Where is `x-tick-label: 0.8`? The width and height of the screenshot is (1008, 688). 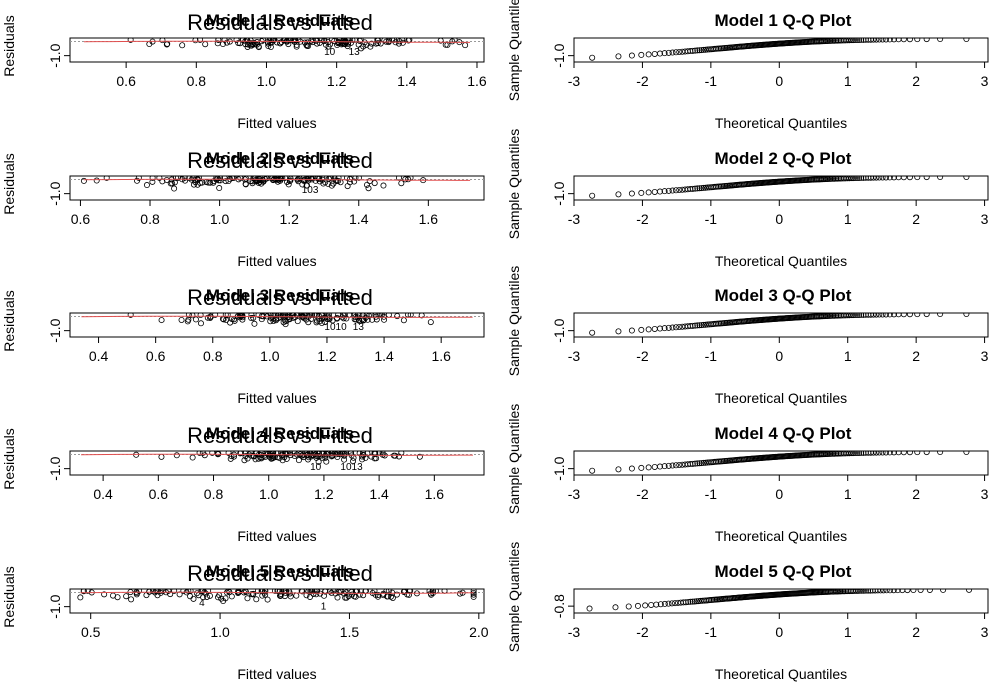
x-tick-label: 0.8 is located at coordinates (213, 356).